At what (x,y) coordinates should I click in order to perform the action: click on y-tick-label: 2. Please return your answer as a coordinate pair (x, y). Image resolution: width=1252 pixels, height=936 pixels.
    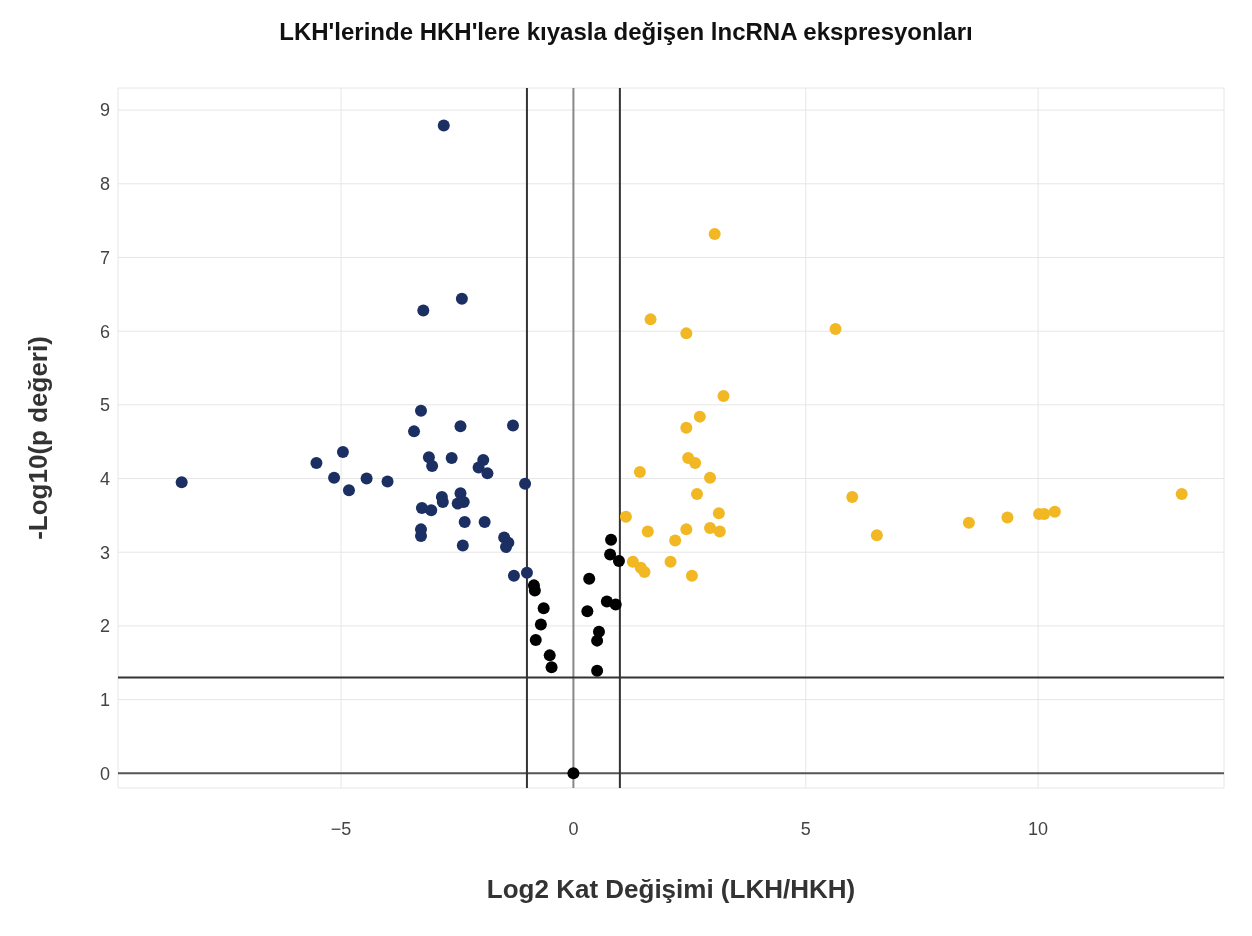
    Looking at the image, I should click on (104, 626).